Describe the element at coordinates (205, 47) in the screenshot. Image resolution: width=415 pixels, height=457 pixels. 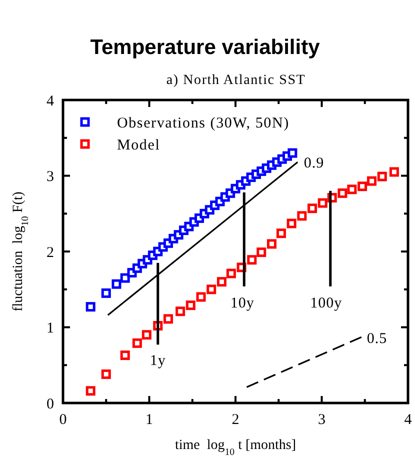
I see `chart-title: Temperature variability` at that location.